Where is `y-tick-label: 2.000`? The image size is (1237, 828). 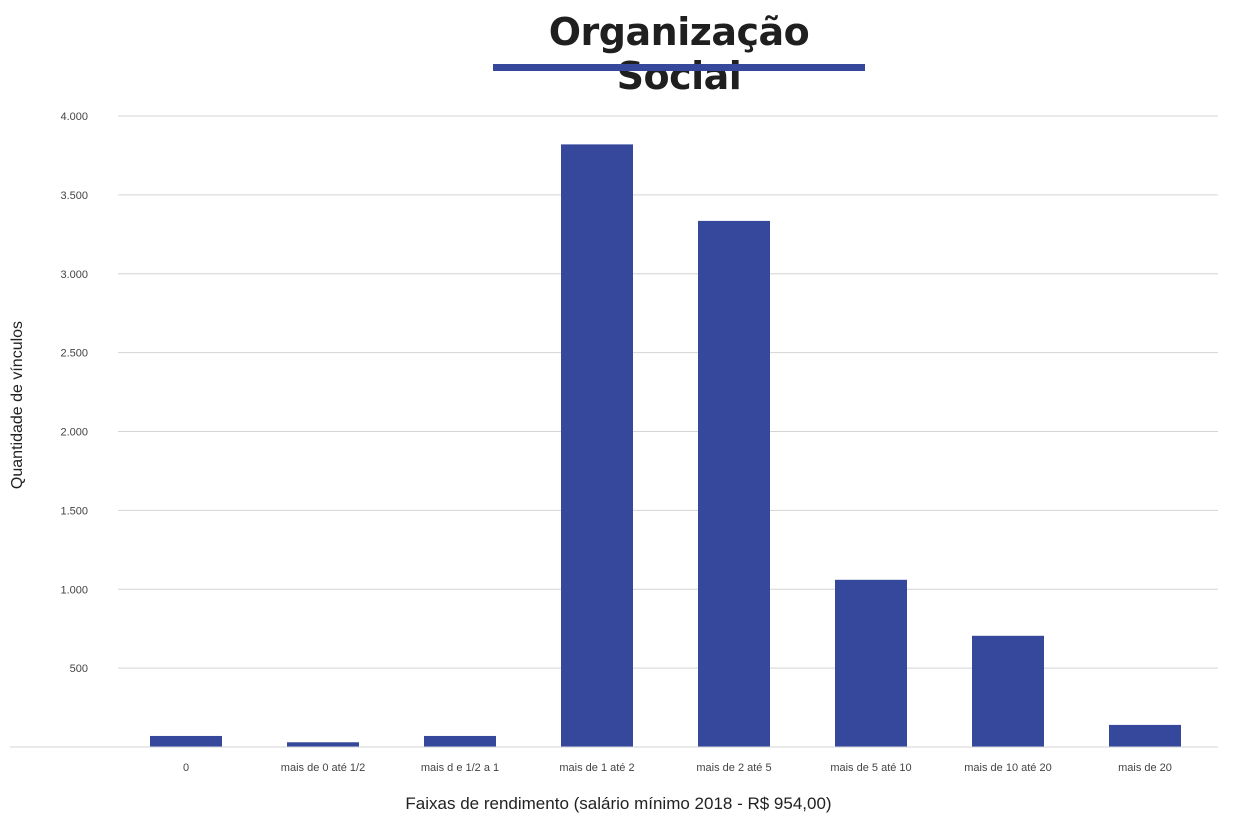
y-tick-label: 2.000 is located at coordinates (74, 433).